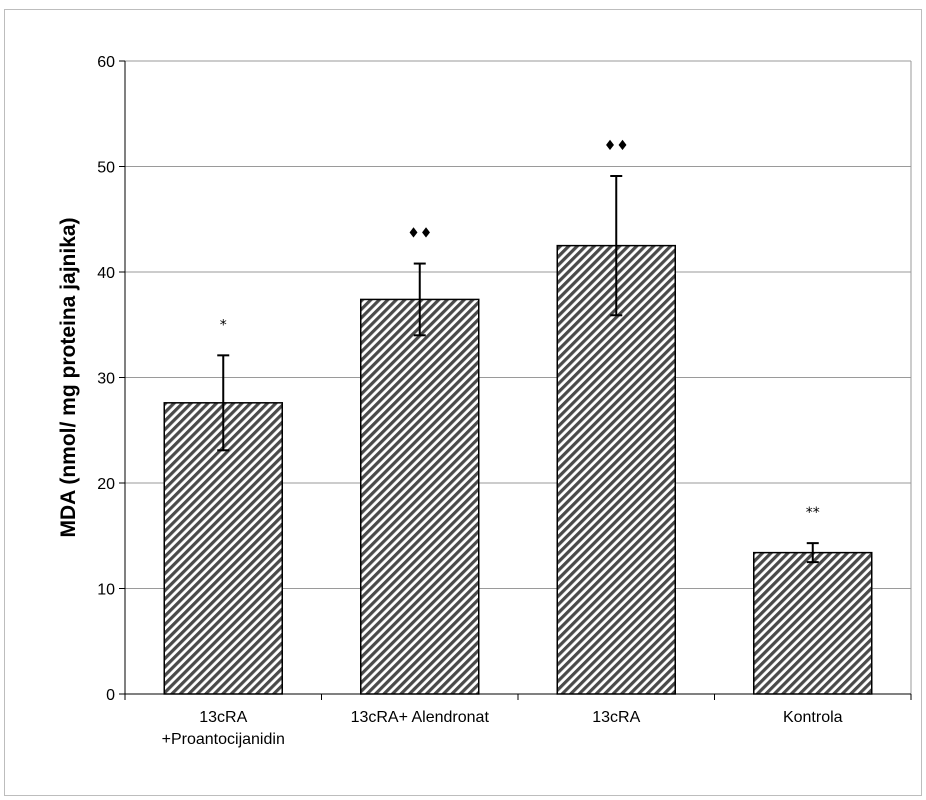 The width and height of the screenshot is (926, 800). Describe the element at coordinates (110, 695) in the screenshot. I see `y-tick-label: 0` at that location.